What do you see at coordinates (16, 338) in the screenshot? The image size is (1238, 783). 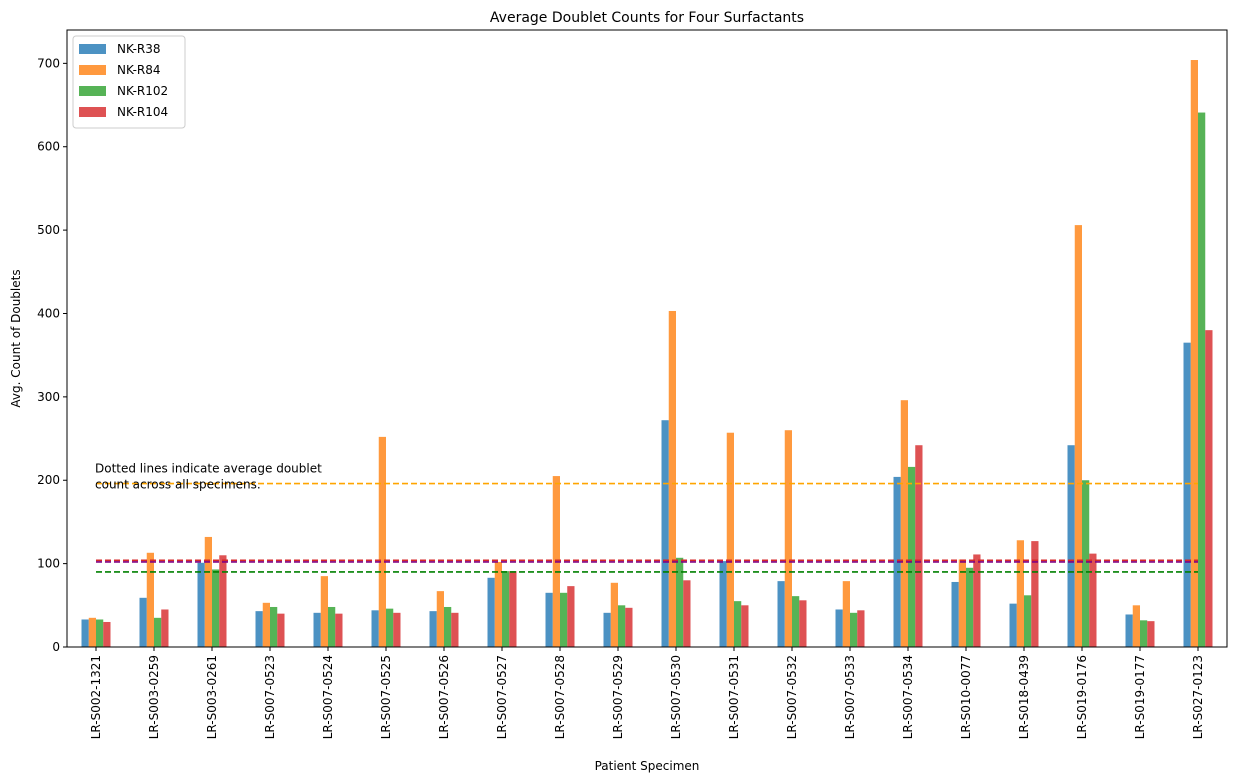 I see `y-axis-label: Avg. Count of Doublets` at bounding box center [16, 338].